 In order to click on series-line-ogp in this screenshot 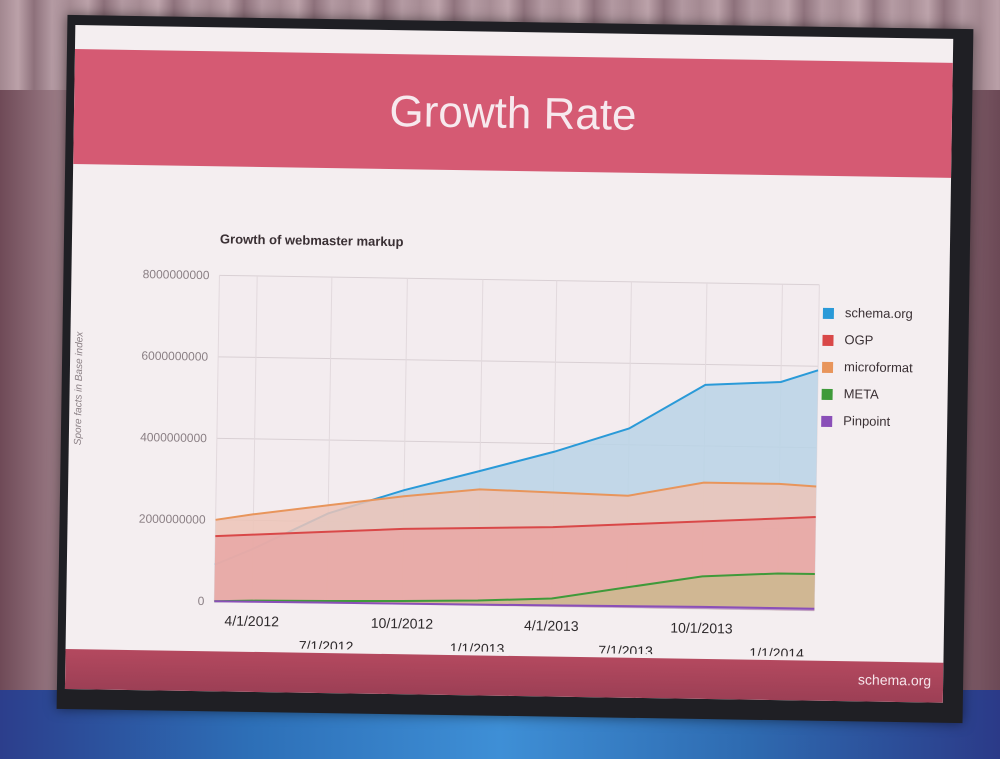, I will do `click(515, 527)`.